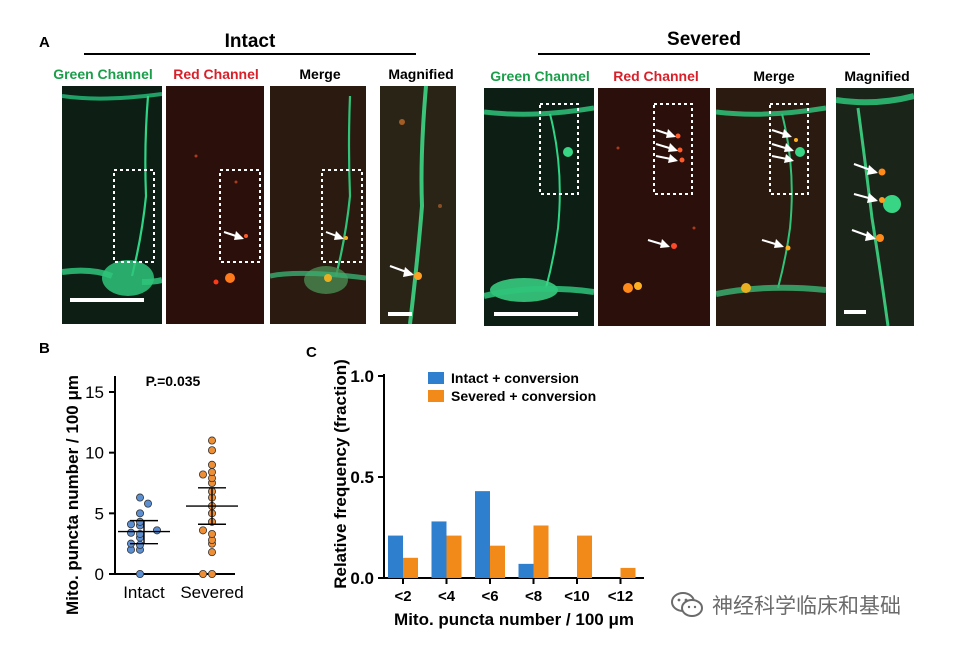  Describe the element at coordinates (512, 534) in the screenshot. I see `panel-c-bars` at that location.